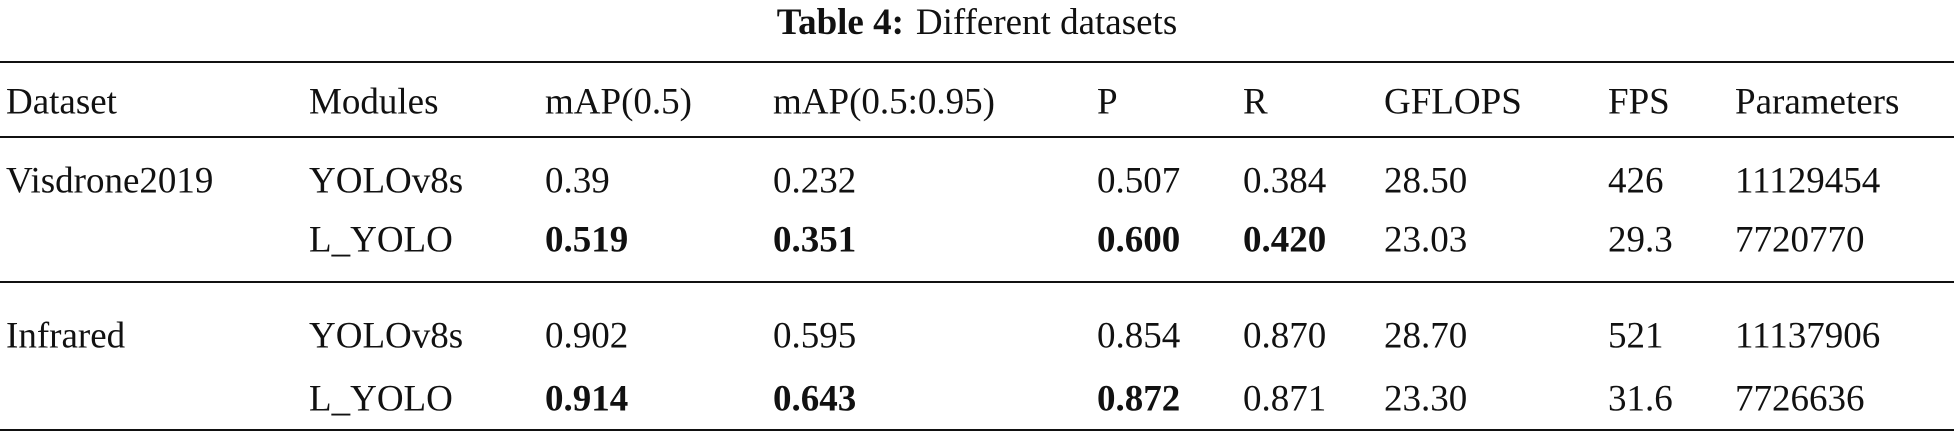  Describe the element at coordinates (1800, 399) in the screenshot. I see `table-cell: 7726636` at that location.